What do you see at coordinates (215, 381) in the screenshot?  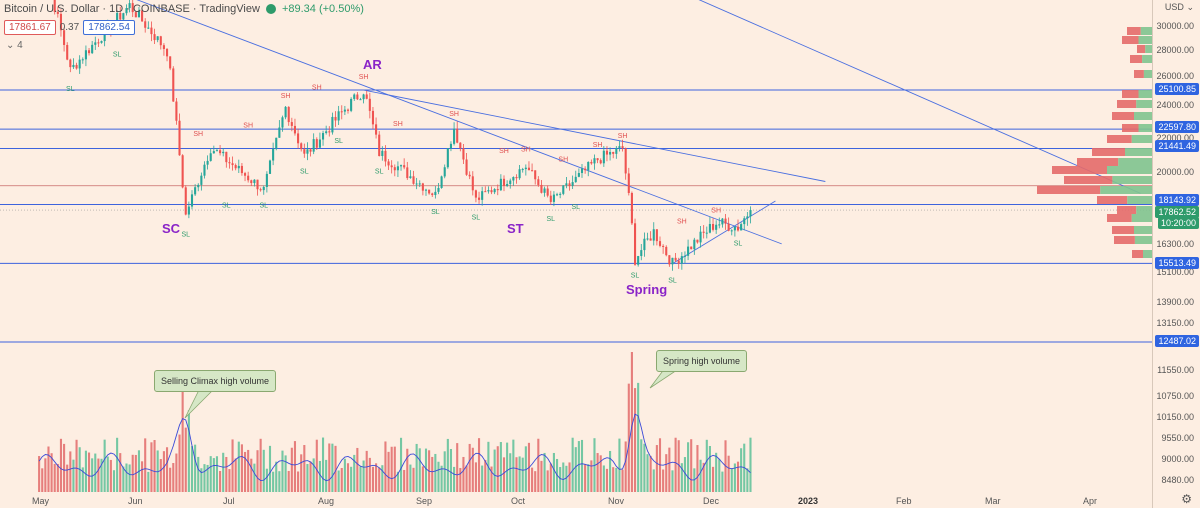 I see `selling-climax-callout: Selling Climax high volume` at bounding box center [215, 381].